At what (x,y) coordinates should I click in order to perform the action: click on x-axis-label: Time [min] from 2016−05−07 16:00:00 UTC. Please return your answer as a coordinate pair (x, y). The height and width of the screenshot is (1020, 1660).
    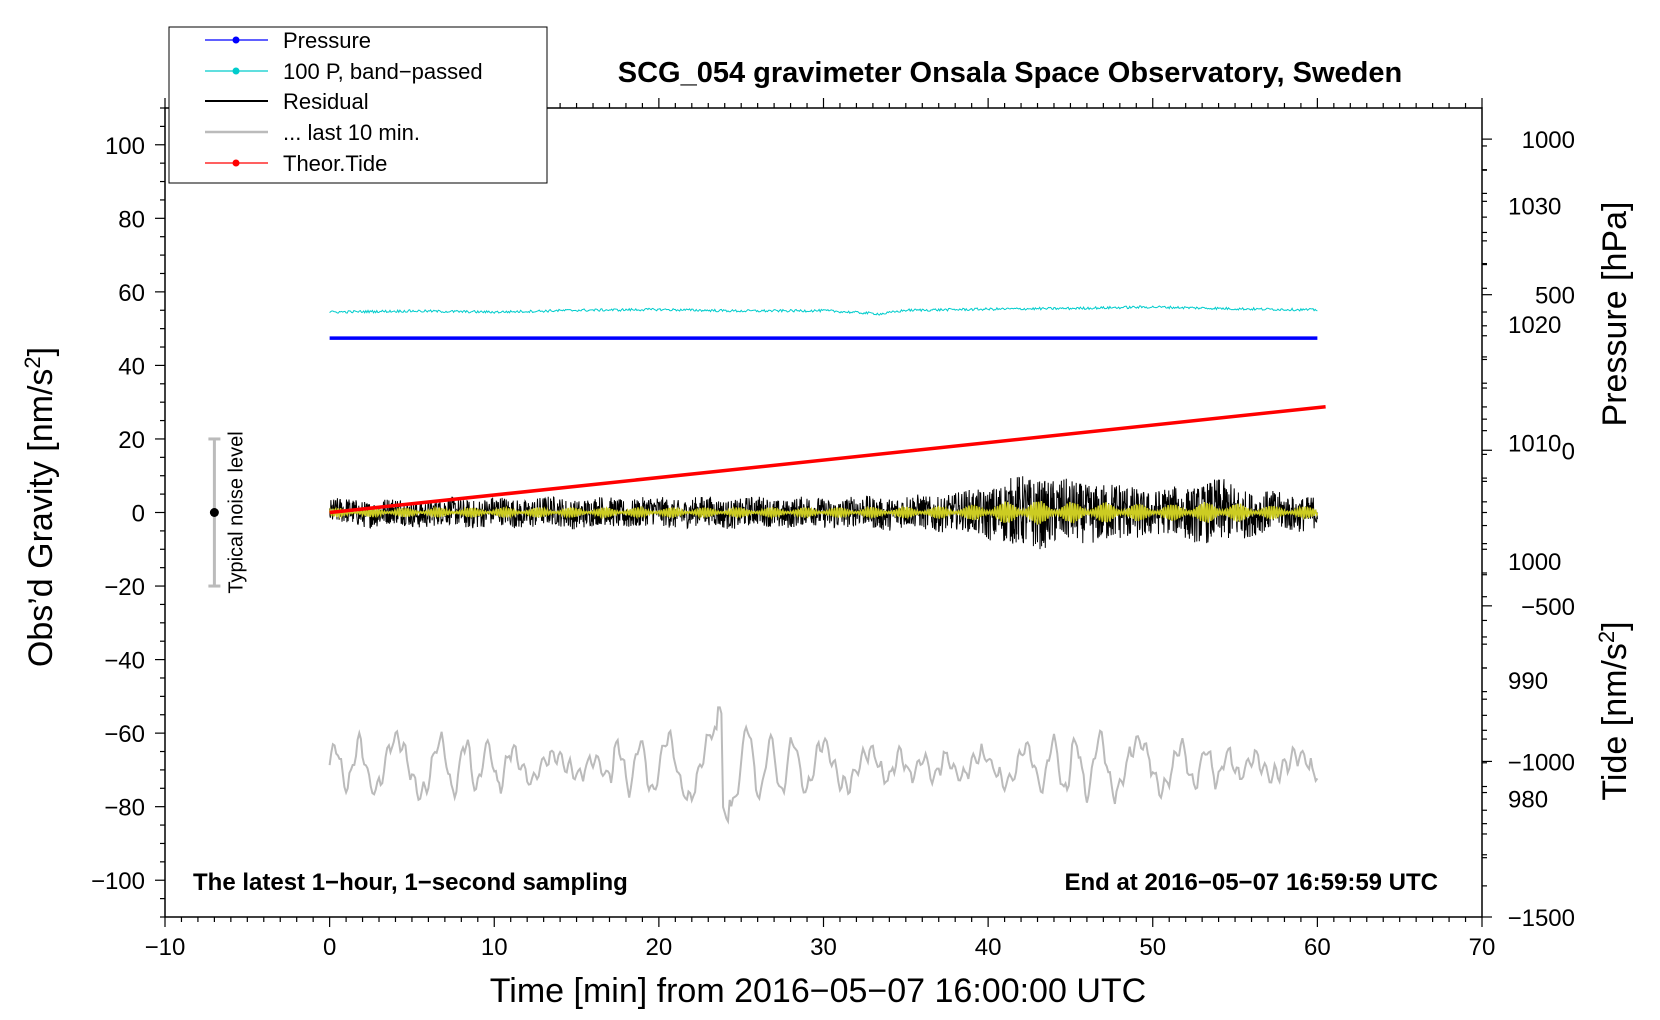
    Looking at the image, I should click on (818, 991).